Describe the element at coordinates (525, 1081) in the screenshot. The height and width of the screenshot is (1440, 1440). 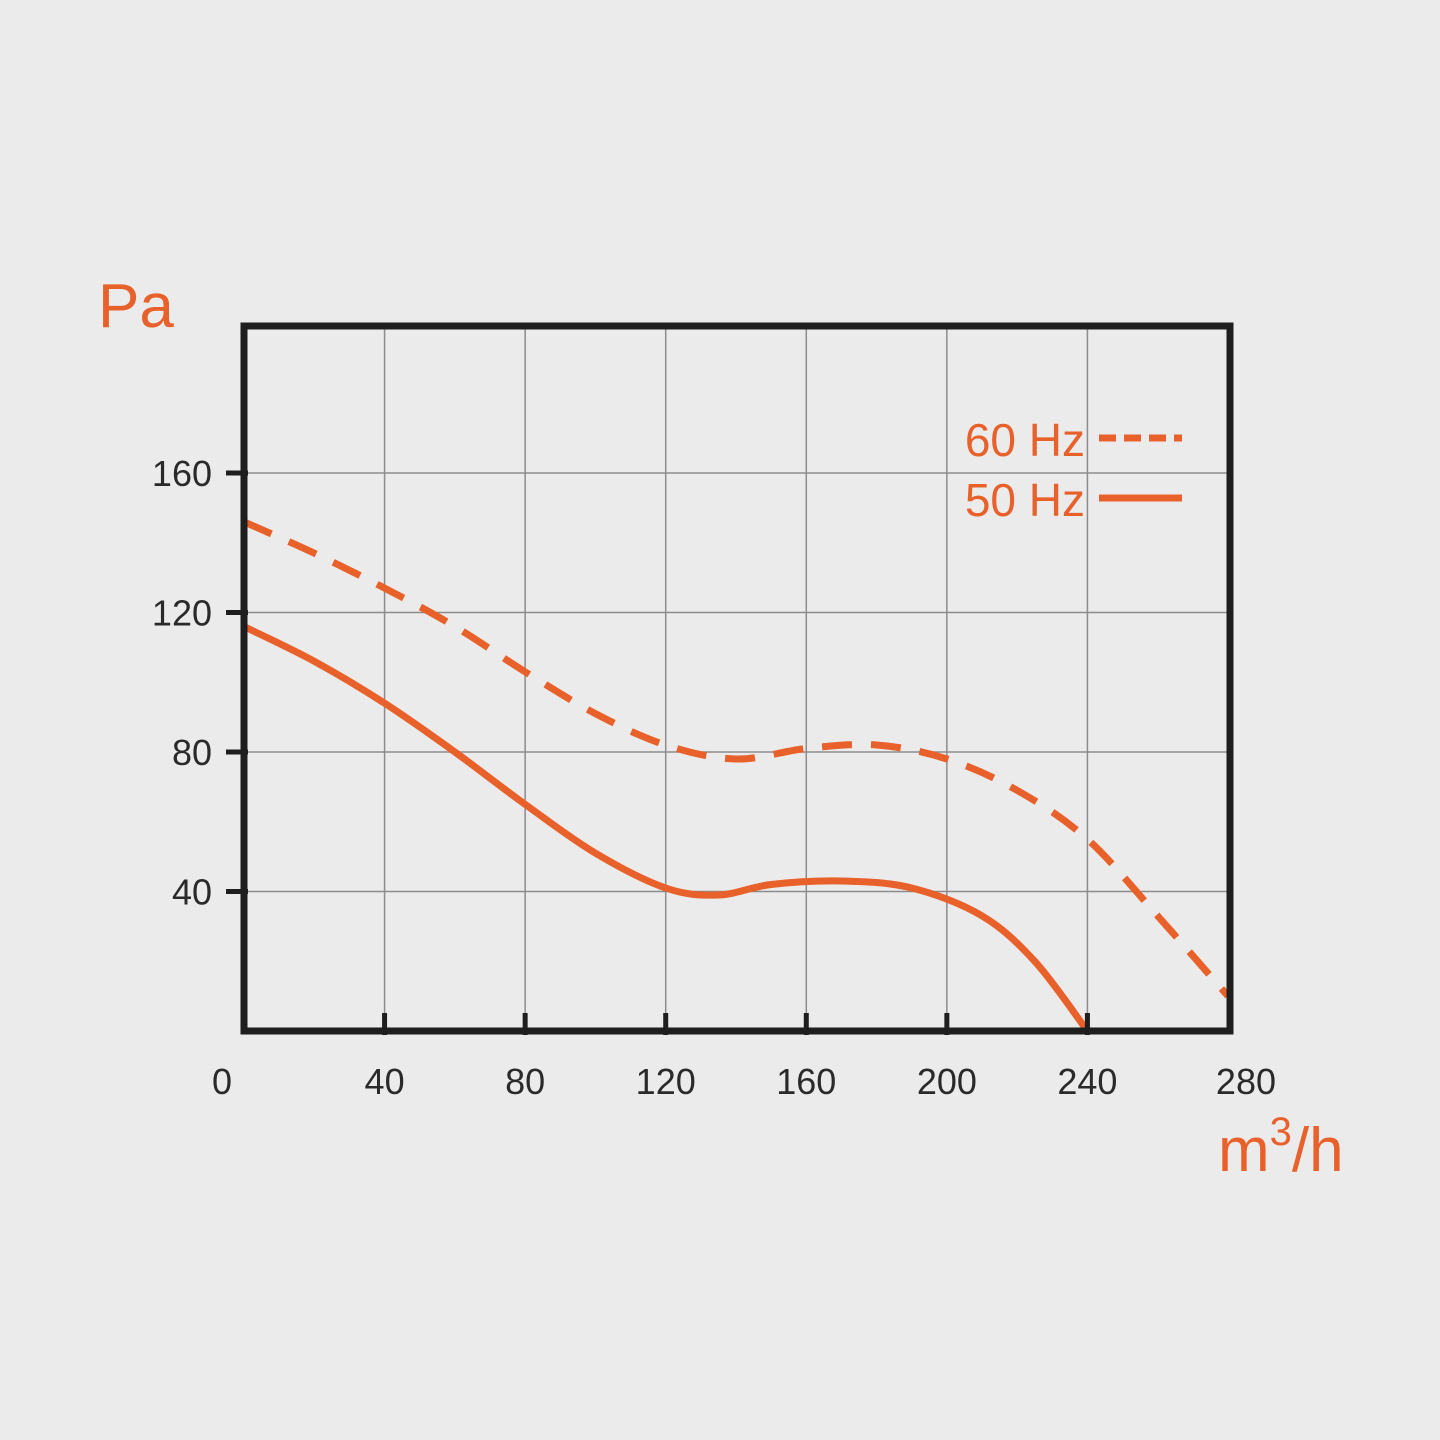
I see `x-tick-label-80: 80` at that location.